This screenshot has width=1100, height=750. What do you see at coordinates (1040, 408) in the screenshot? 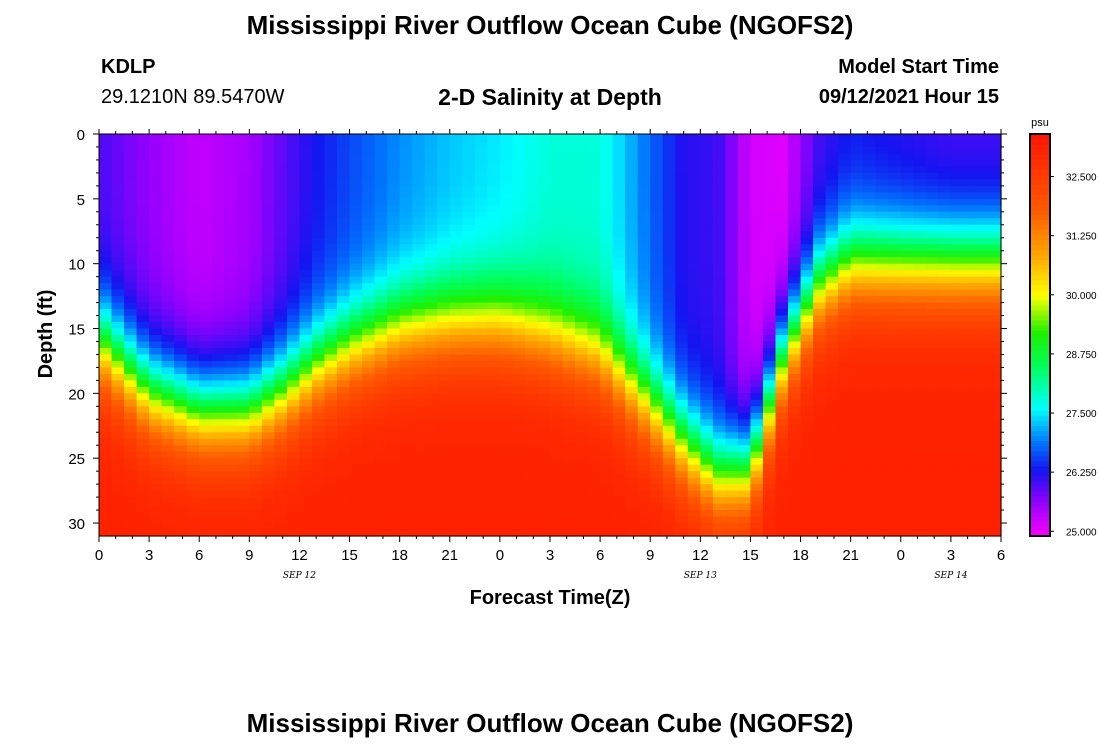
I see `colorbar-segment` at bounding box center [1040, 408].